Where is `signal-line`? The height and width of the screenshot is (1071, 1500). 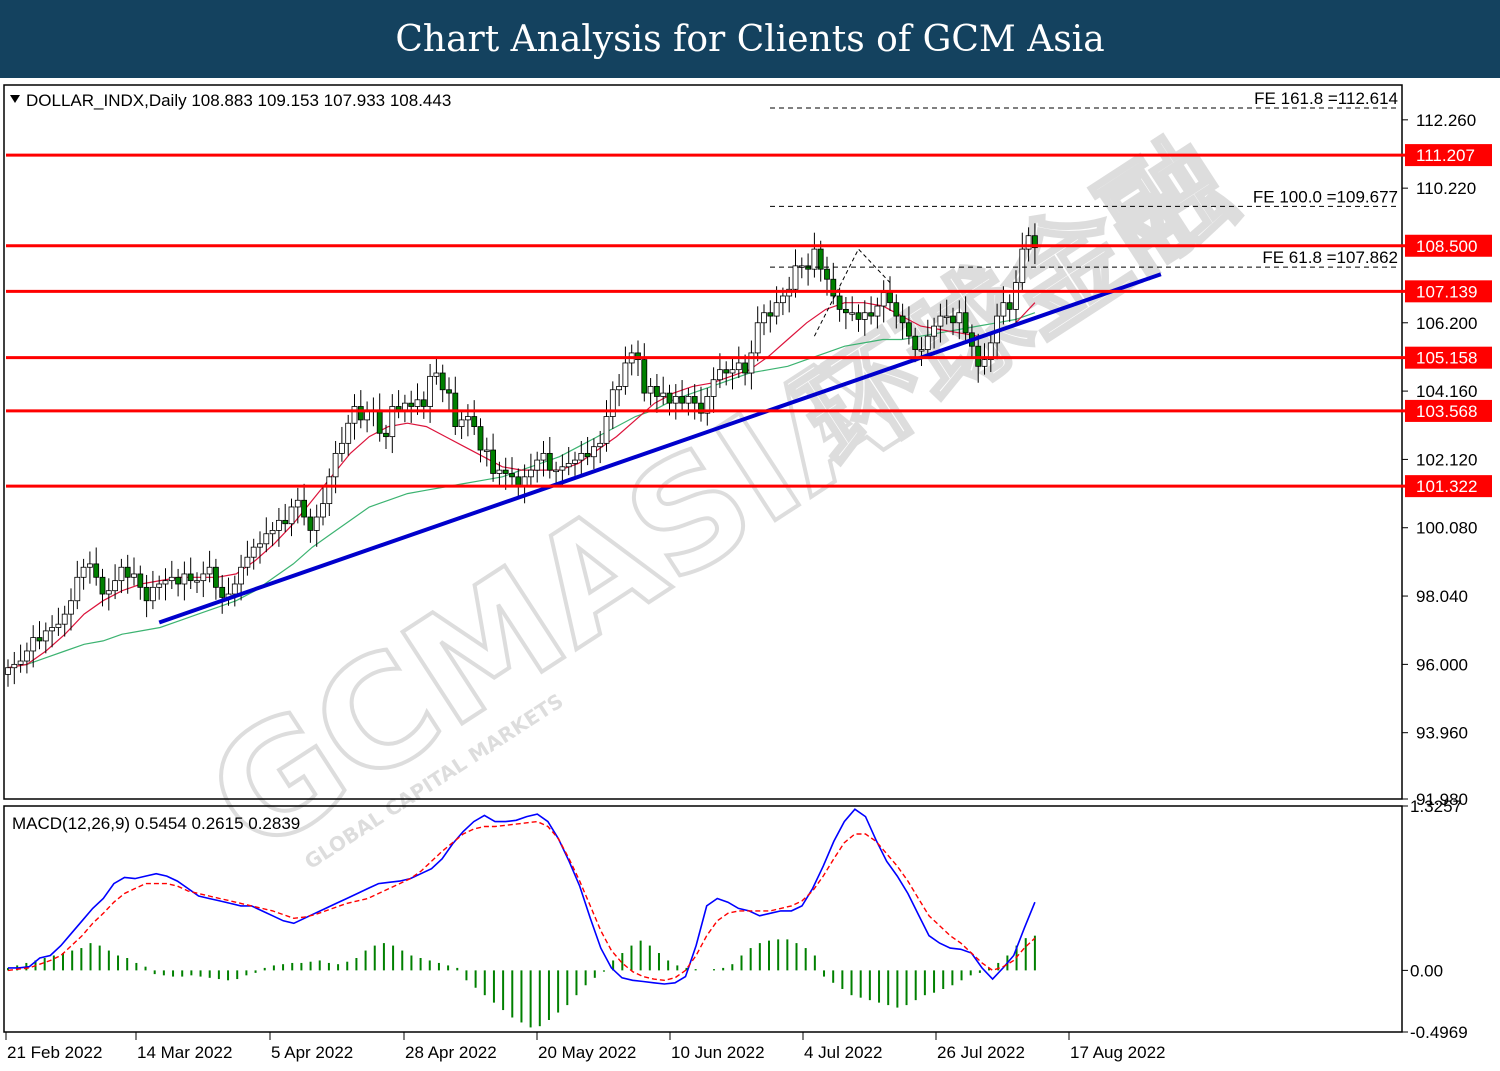 signal-line is located at coordinates (521, 901).